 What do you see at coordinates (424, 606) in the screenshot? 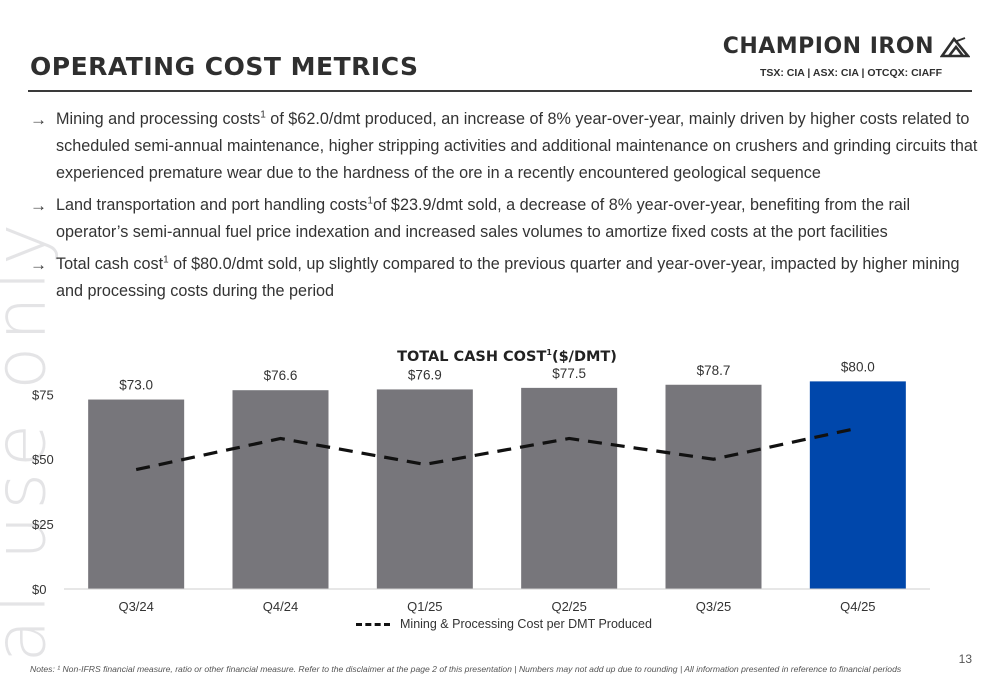
I see `x-tick-label: Q1/25` at bounding box center [424, 606].